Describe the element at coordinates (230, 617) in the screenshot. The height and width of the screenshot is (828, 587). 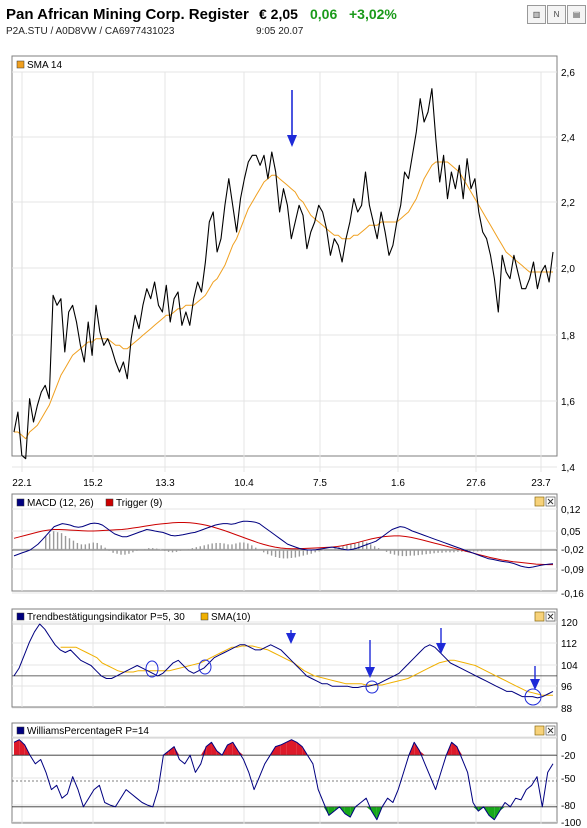
I see `legend-sma10-label: SMA(10)` at that location.